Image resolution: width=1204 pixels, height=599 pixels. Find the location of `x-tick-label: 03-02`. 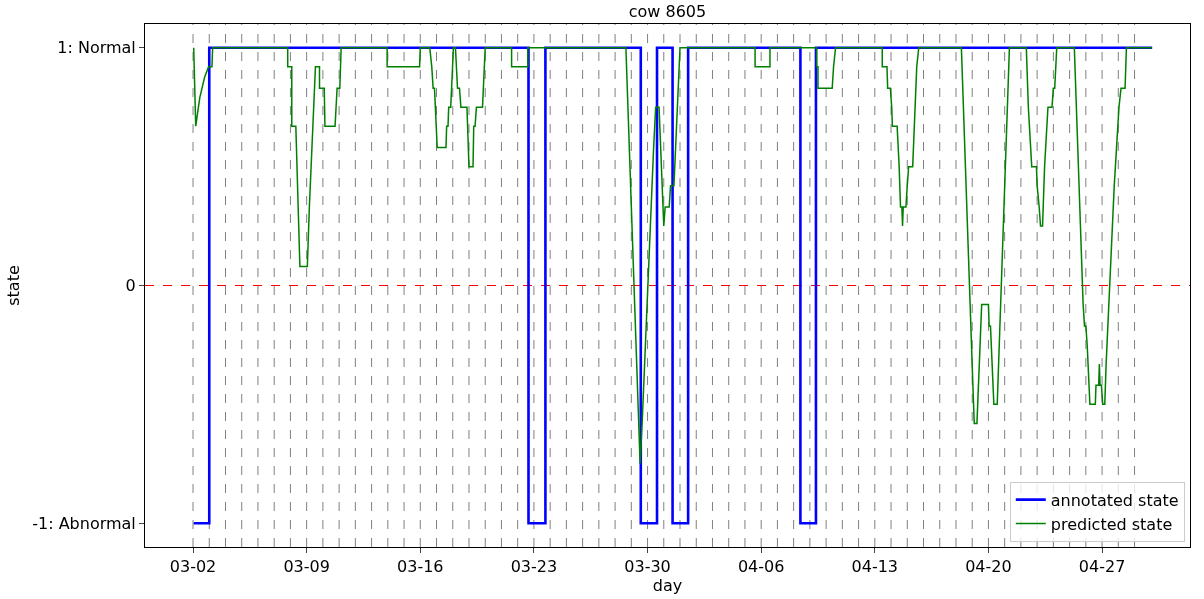

x-tick-label: 03-02 is located at coordinates (193, 567).